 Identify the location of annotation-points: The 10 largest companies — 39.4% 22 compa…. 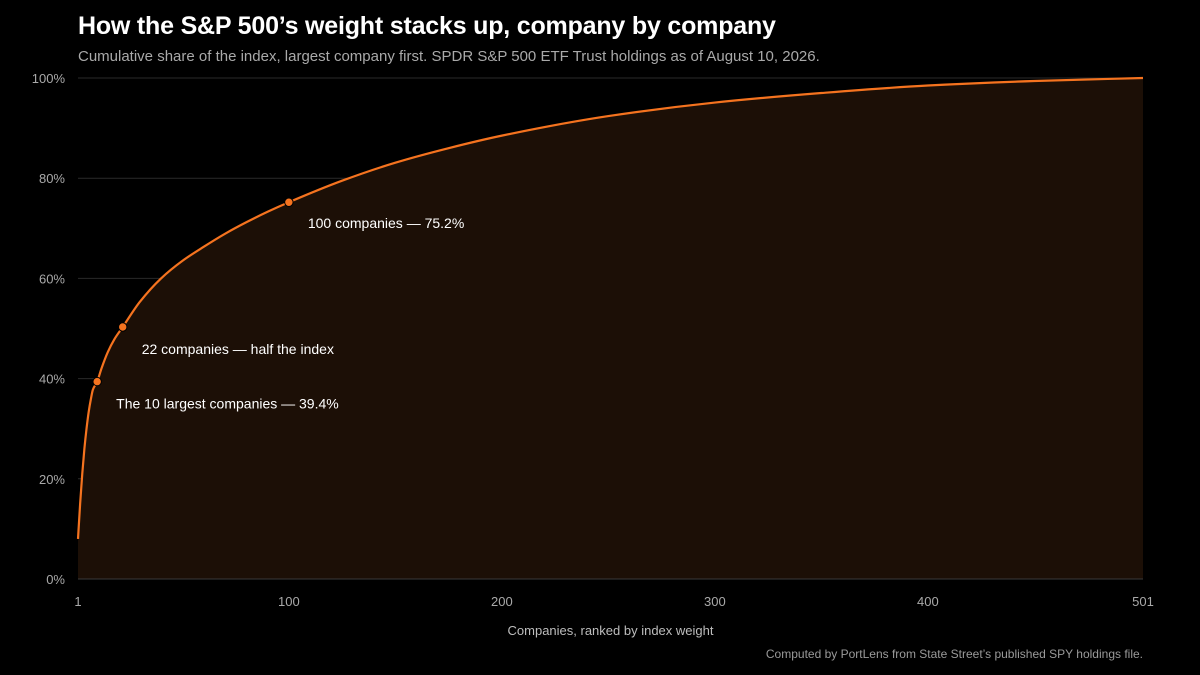
(278, 304).